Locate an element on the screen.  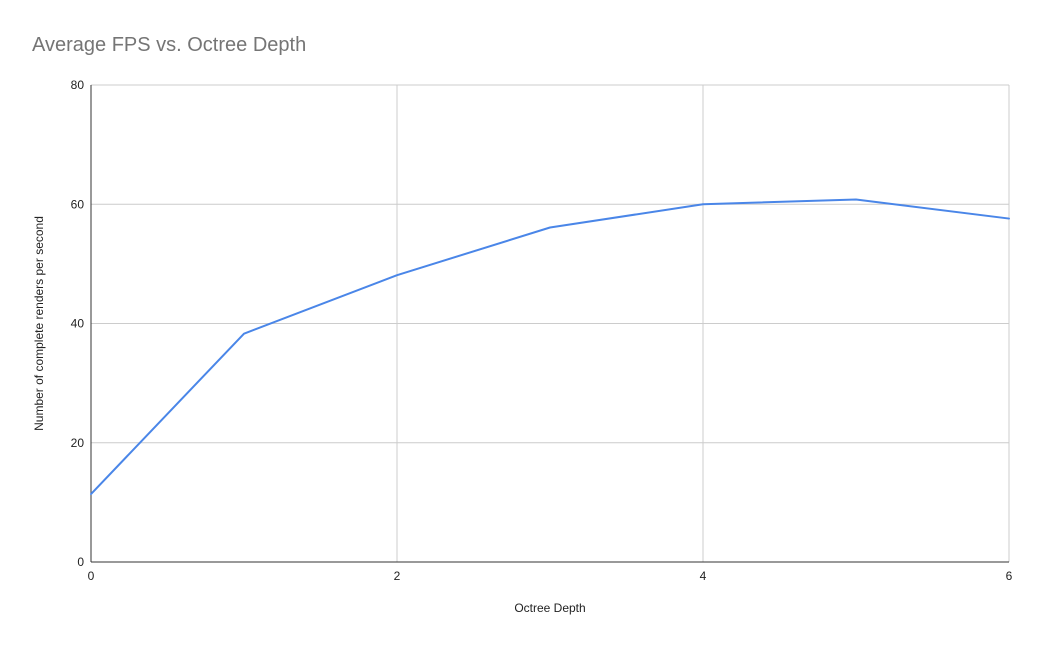
y-tick-label: 20 is located at coordinates (78, 443).